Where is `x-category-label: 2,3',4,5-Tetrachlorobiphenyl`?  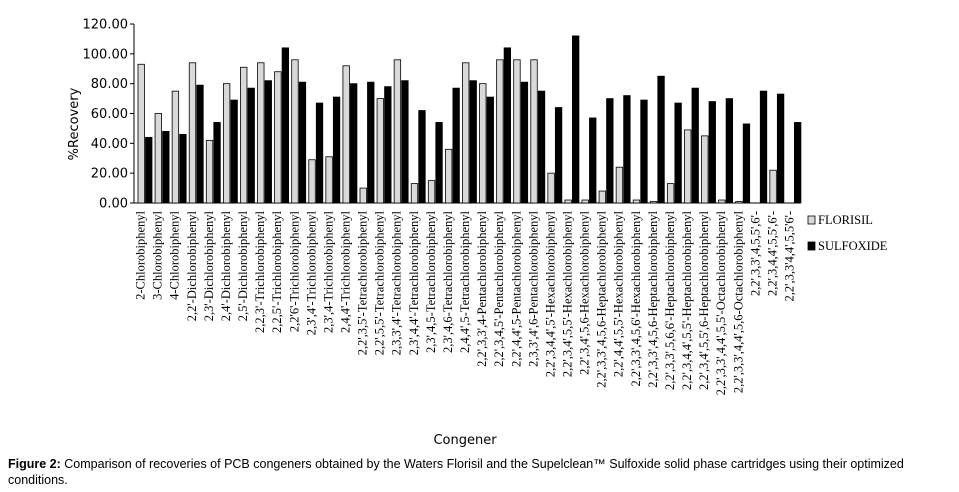 x-category-label: 2,3',4,5-Tetrachlorobiphenyl is located at coordinates (431, 281).